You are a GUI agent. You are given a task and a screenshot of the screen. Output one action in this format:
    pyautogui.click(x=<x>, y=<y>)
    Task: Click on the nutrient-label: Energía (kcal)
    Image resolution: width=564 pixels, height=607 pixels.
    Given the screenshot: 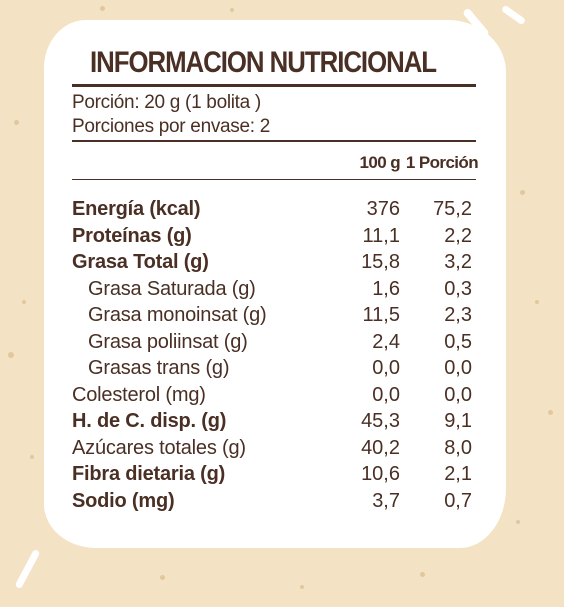 What is the action you would take?
    pyautogui.click(x=136, y=209)
    